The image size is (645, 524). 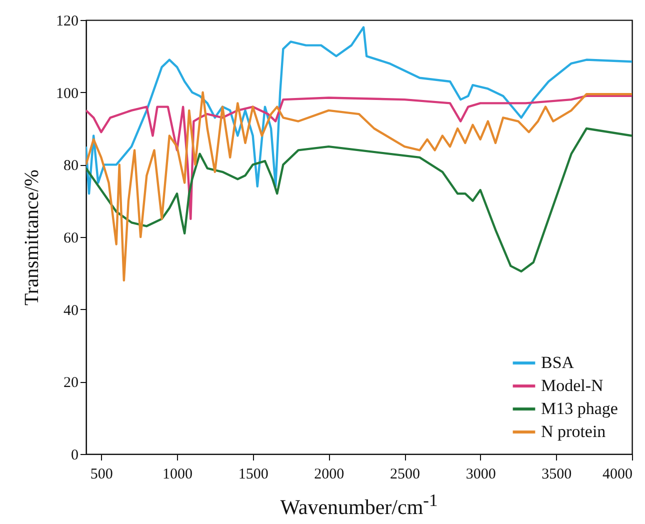 I want to click on x-tick-label: 3500, so click(x=557, y=474).